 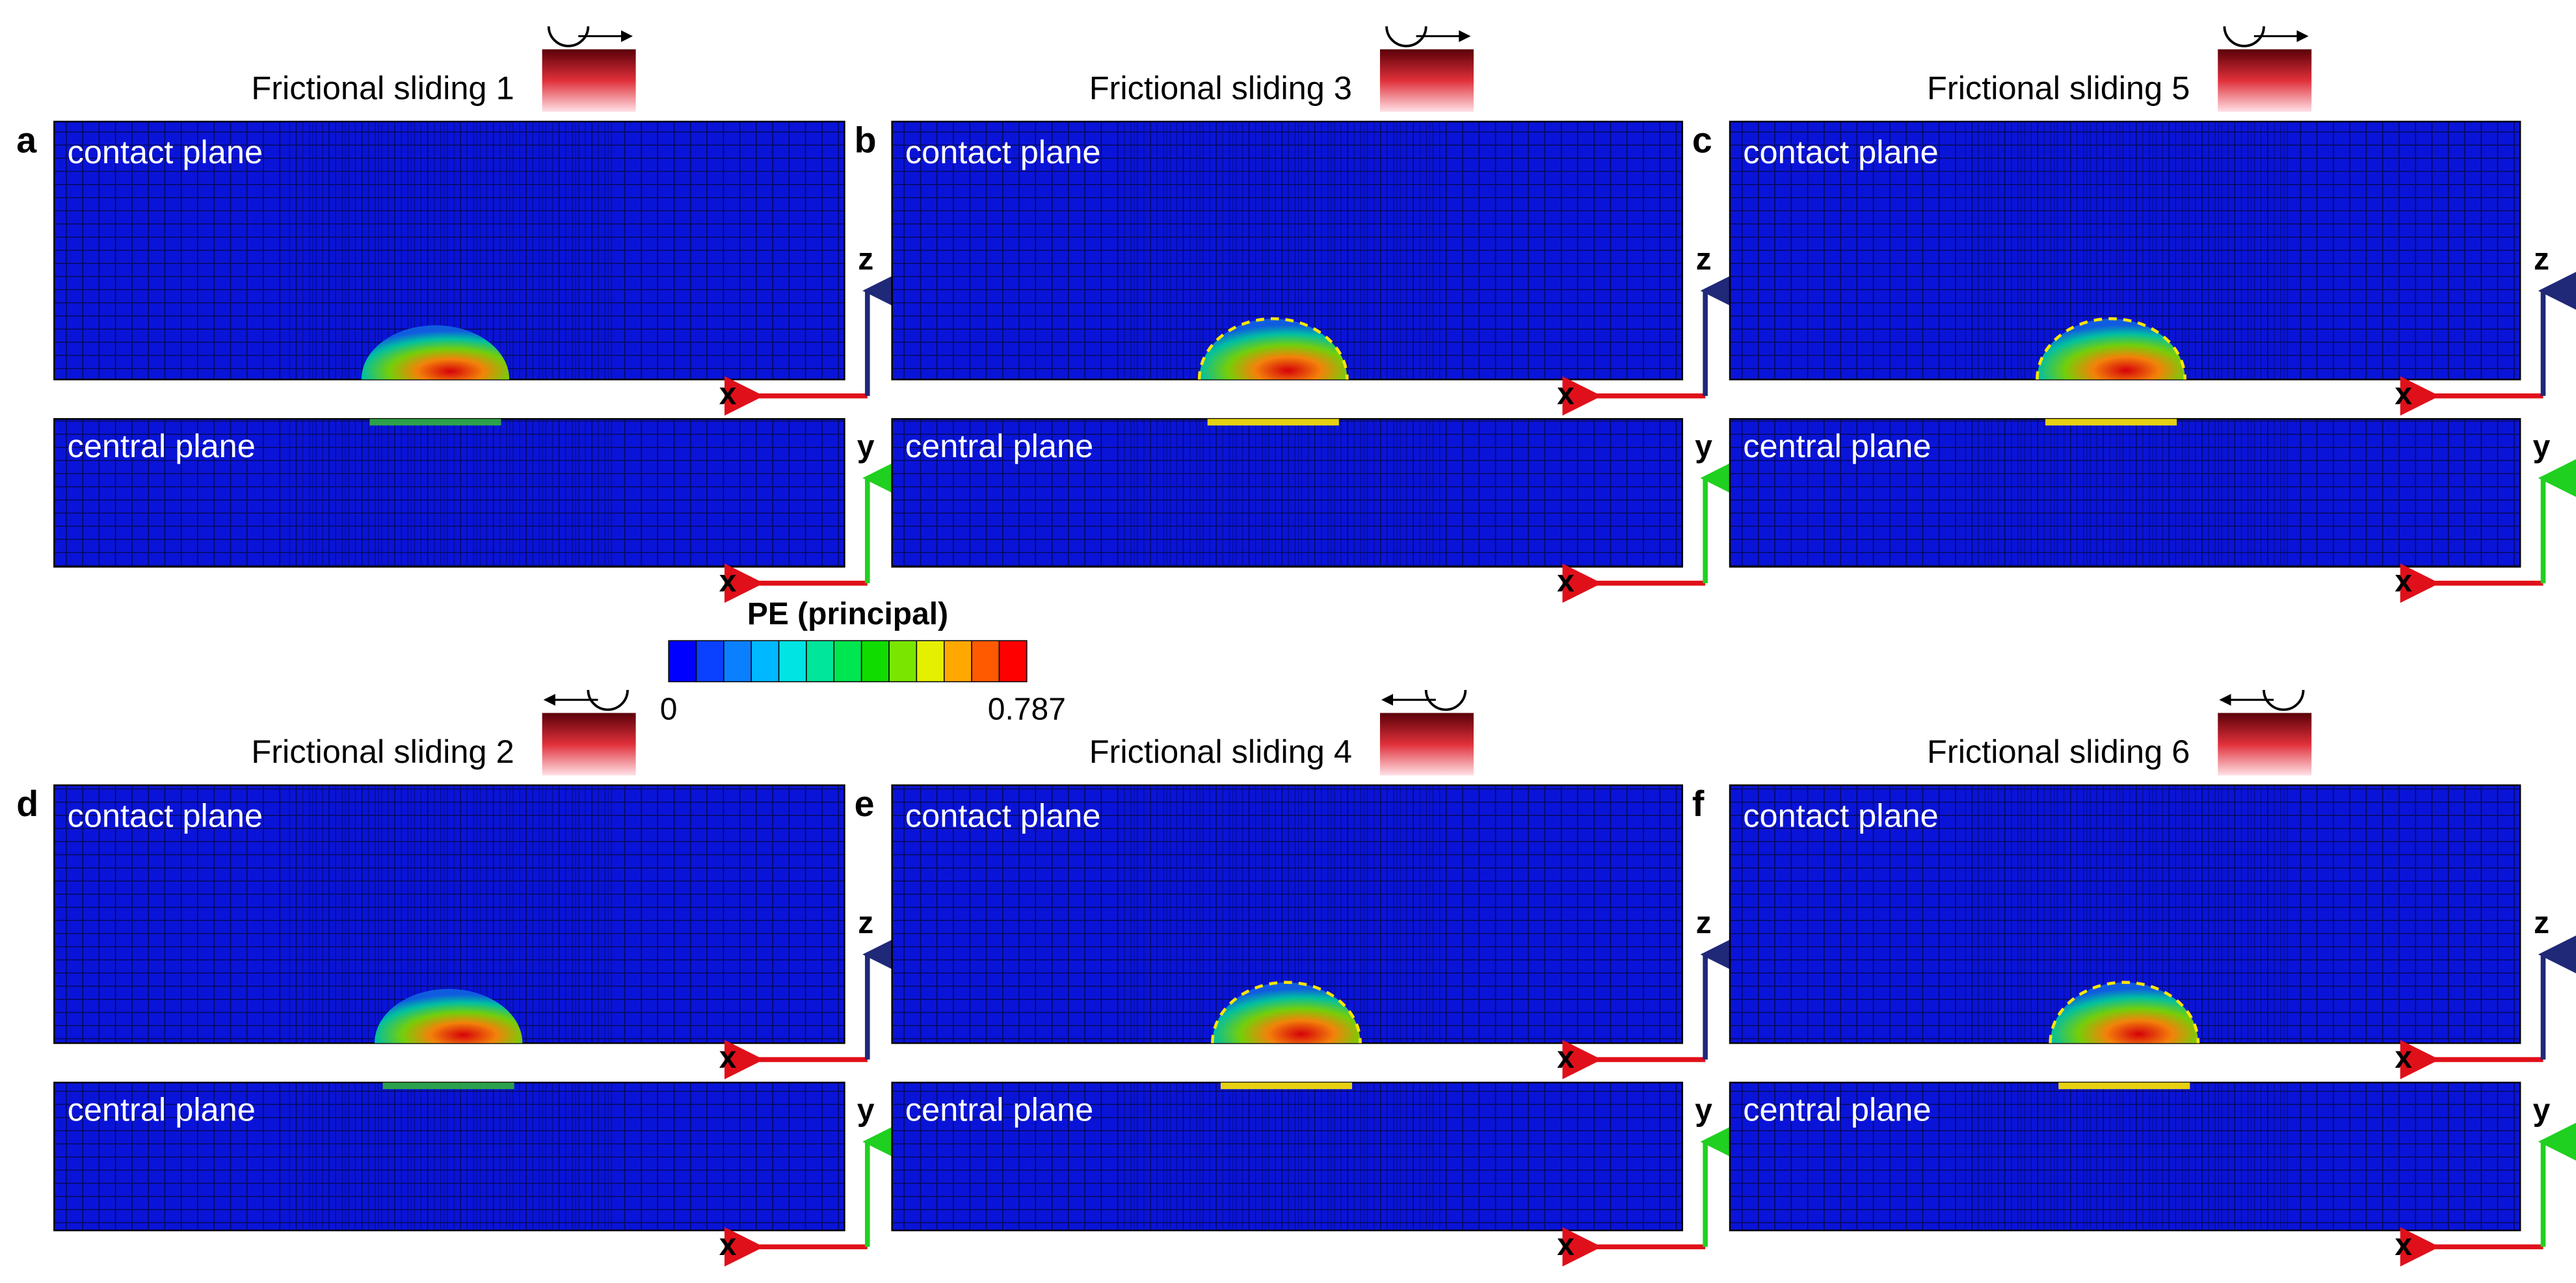 What do you see at coordinates (27, 804) in the screenshot?
I see `panel-letter: d` at bounding box center [27, 804].